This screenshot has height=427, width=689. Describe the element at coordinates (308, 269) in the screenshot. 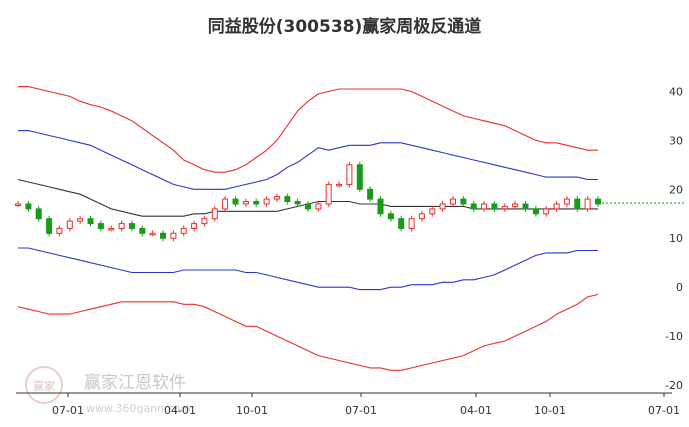

I see `channel-line-inner-lower` at that location.